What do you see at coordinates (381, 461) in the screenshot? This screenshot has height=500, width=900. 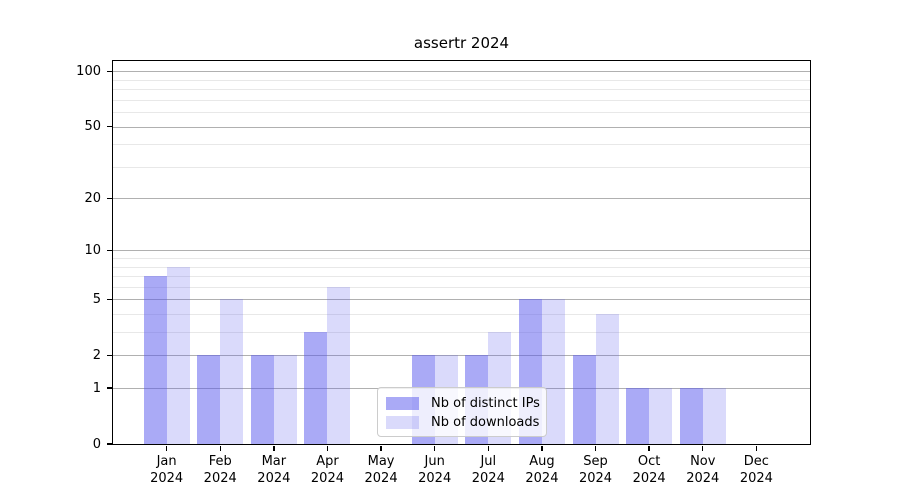 I see `x-tick-month: May` at bounding box center [381, 461].